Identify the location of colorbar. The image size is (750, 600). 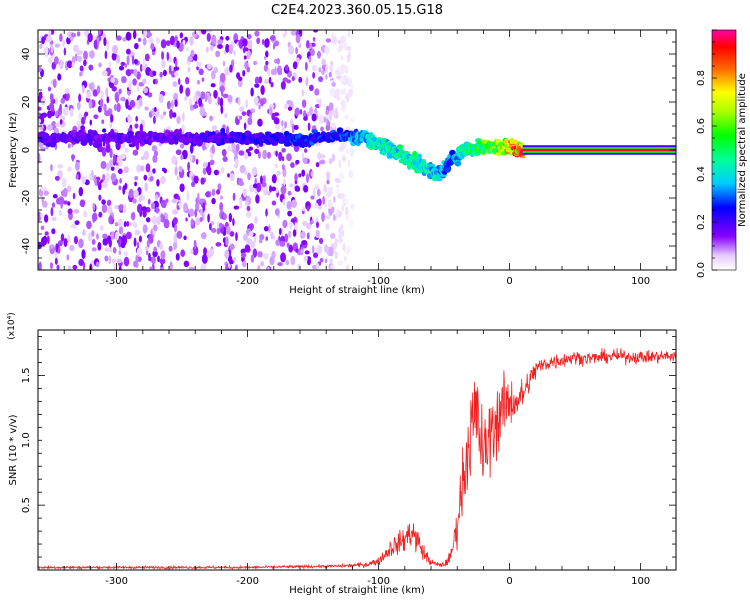
(724, 150).